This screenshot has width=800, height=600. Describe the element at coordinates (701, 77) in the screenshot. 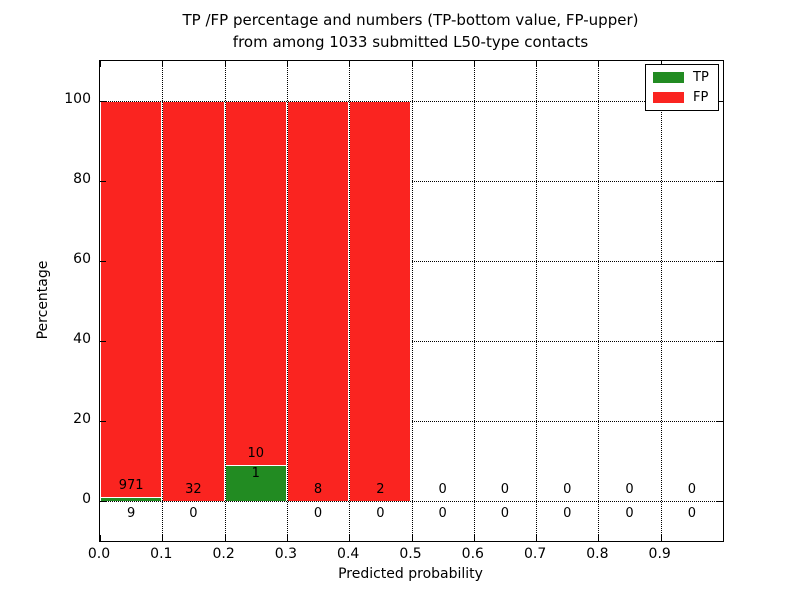

I see `legend-label-tp: TP` at that location.